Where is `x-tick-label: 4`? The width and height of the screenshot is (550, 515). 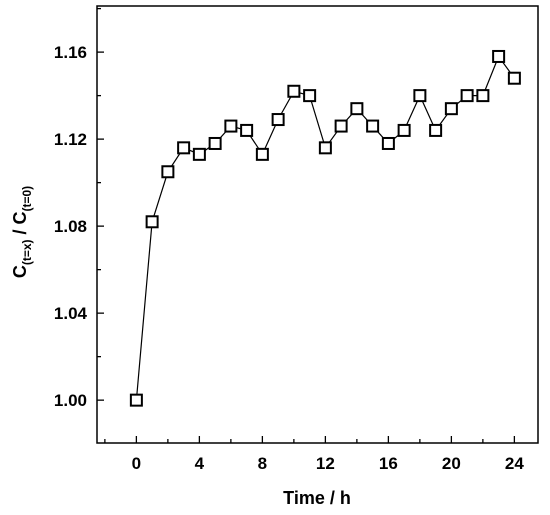
x-tick-label: 4 is located at coordinates (200, 463).